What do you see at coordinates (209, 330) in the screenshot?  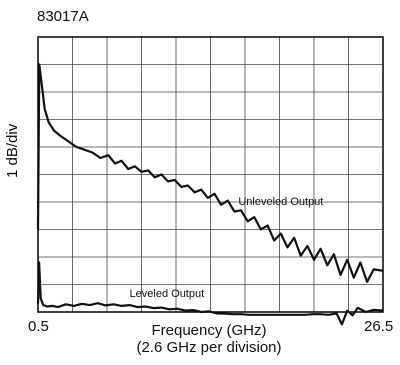 I see `x-axis-label: Frequency (GHz)` at bounding box center [209, 330].